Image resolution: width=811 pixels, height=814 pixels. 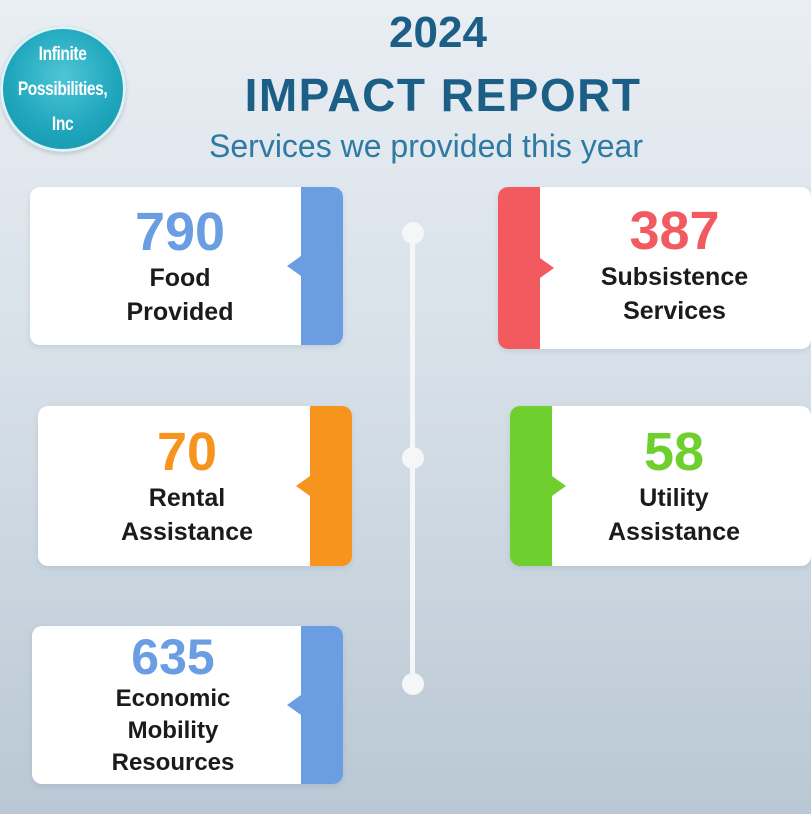 I want to click on stat-label: Subsistence Services, so click(x=674, y=294).